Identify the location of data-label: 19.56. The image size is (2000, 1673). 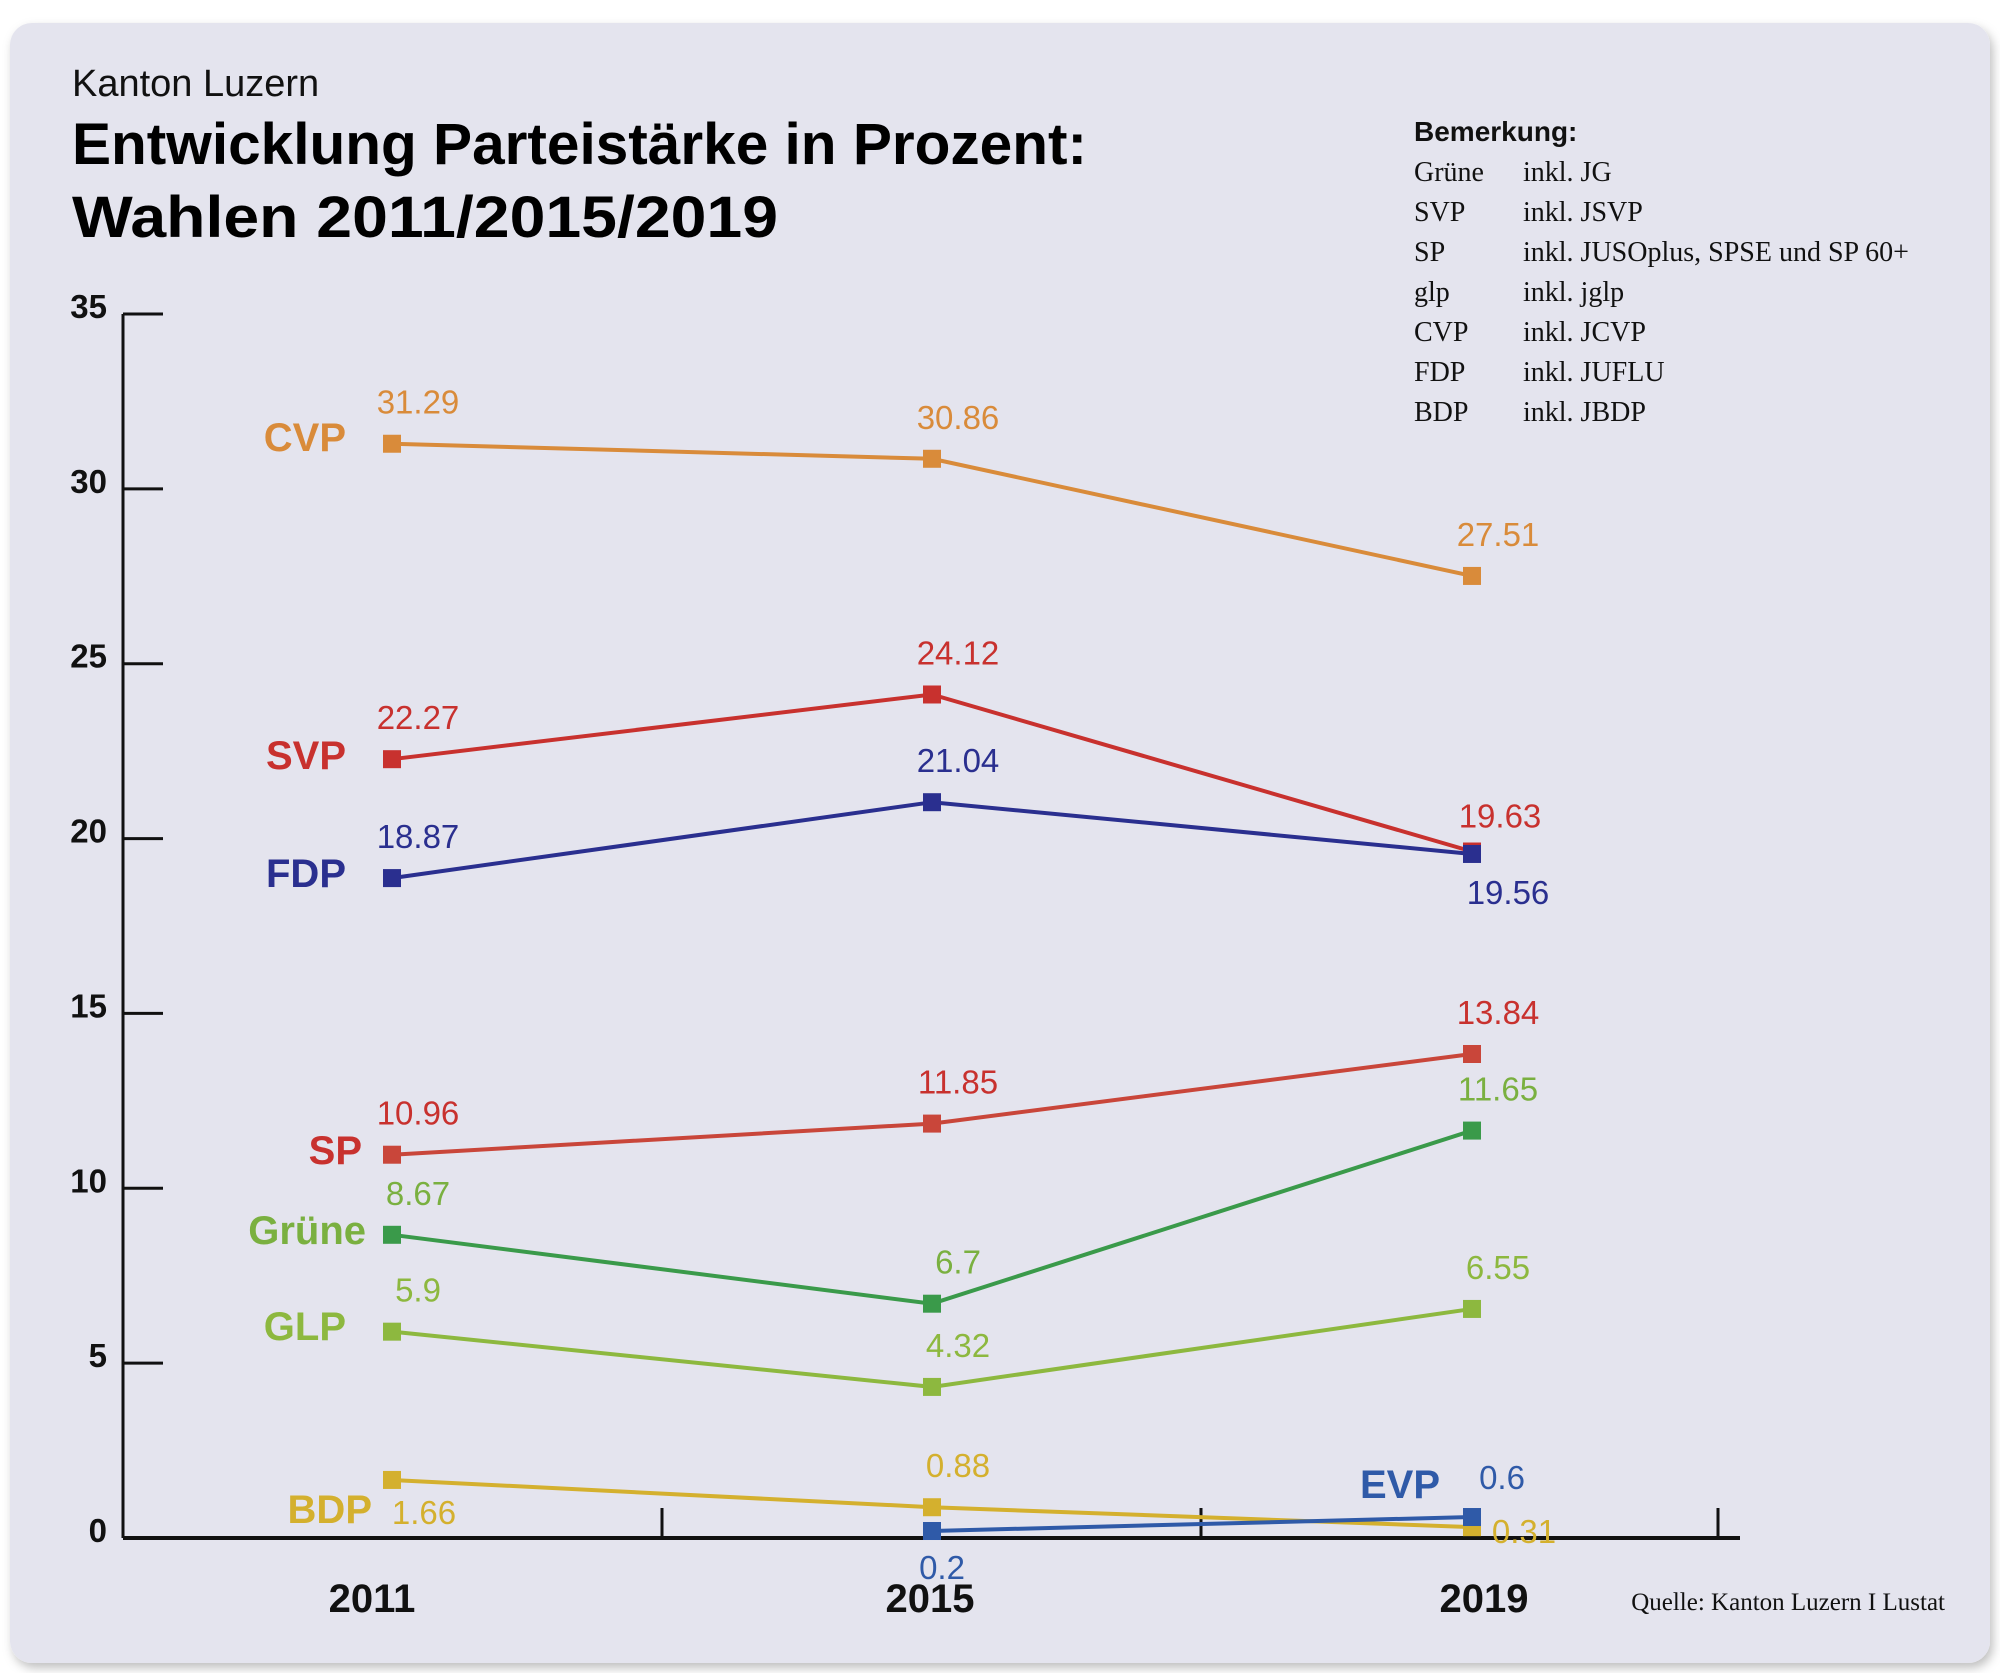
(1508, 892).